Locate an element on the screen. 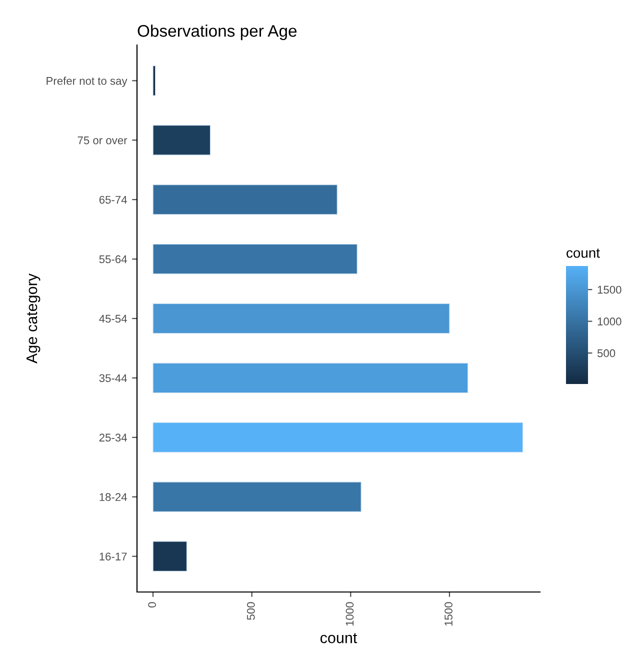  y-tick-label: 18-24 is located at coordinates (113, 497).